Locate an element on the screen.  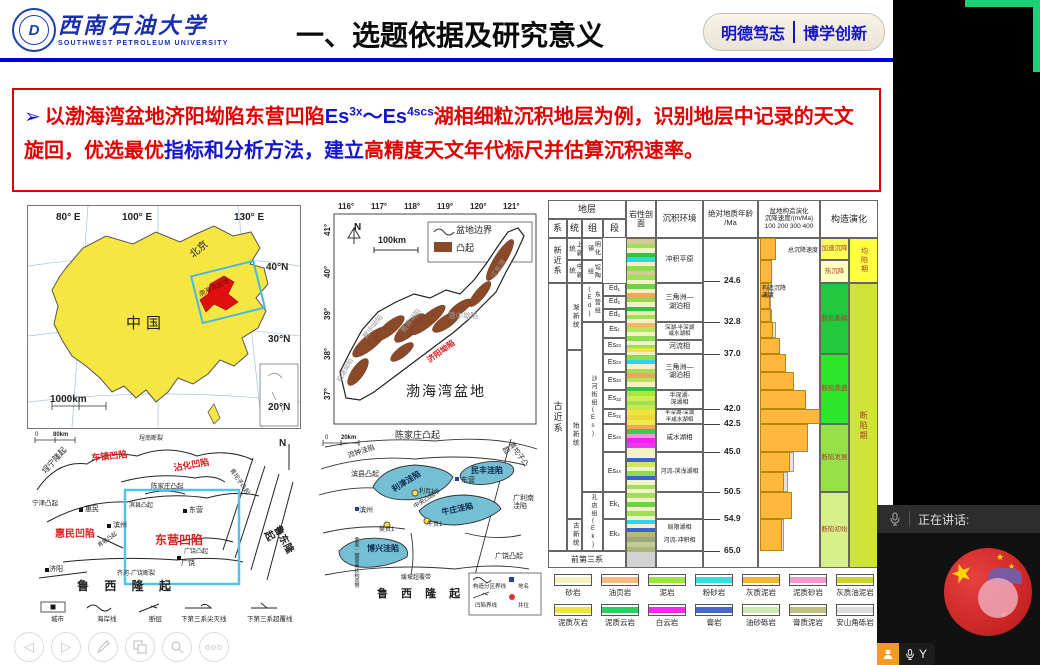
map-label: 民丰洼陷 is located at coordinates (487, 470).